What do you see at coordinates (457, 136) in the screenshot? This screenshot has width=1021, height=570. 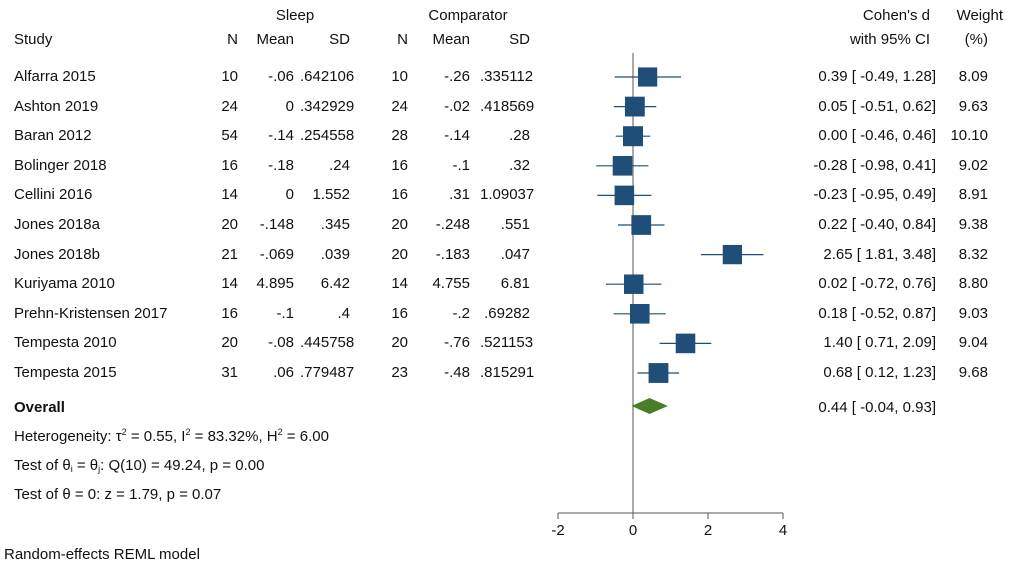 I see `comparator-mean-value: -.14` at bounding box center [457, 136].